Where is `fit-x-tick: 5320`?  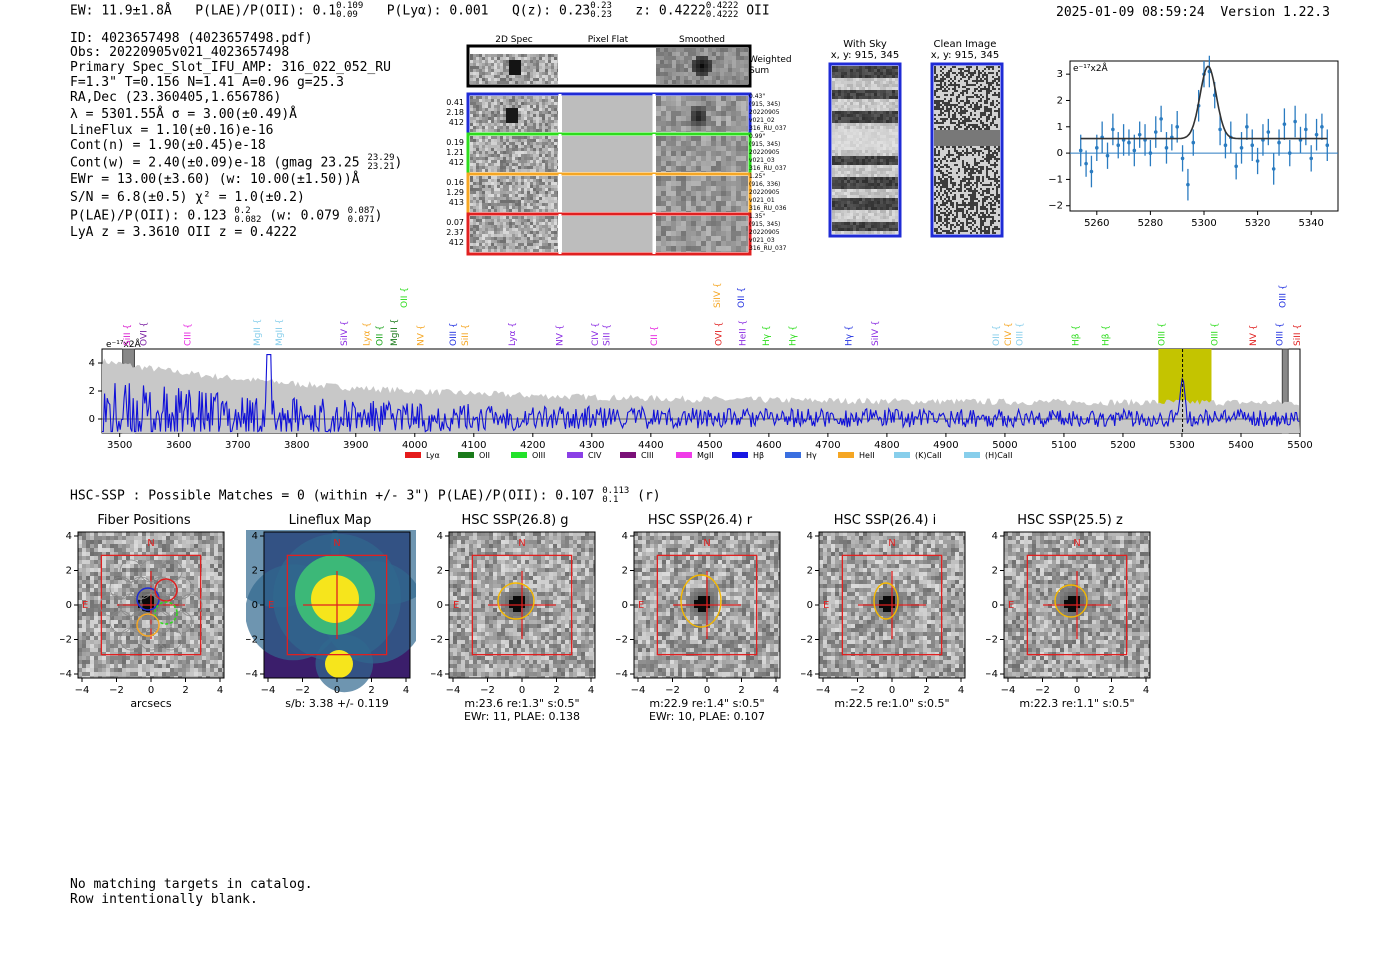 fit-x-tick: 5320 is located at coordinates (1257, 223).